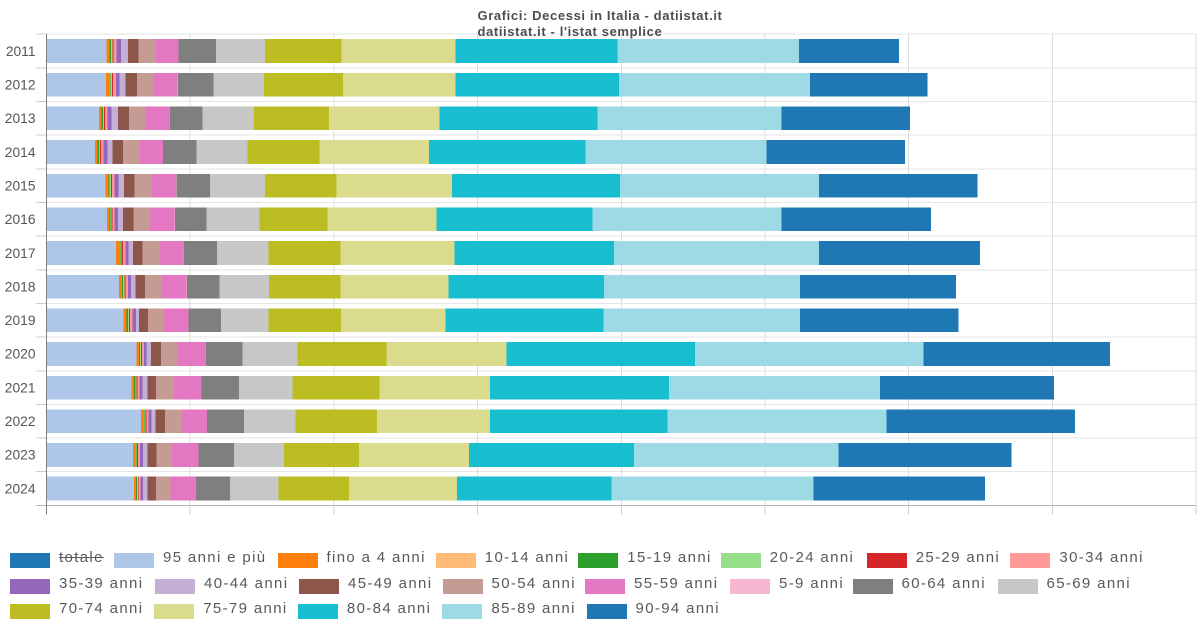 This screenshot has width=1200, height=630. What do you see at coordinates (20, 152) in the screenshot?
I see `svg-text: 2014` at bounding box center [20, 152].